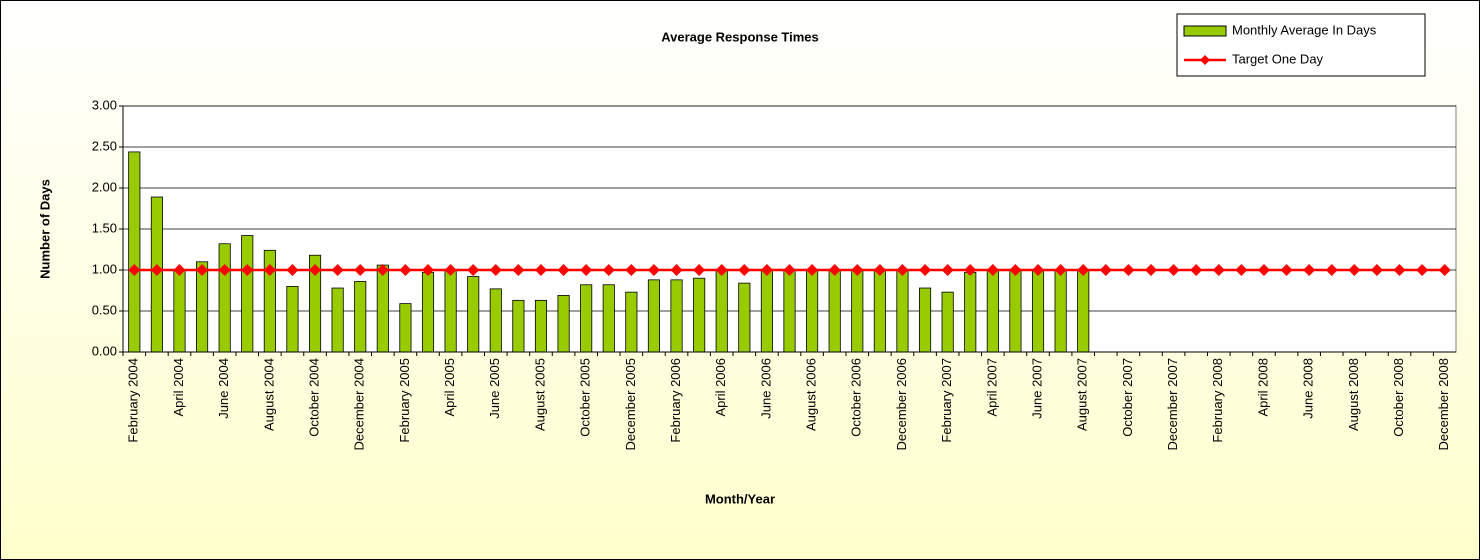 The image size is (1480, 560). Describe the element at coordinates (856, 397) in the screenshot. I see `x-tick-label: October 2006` at that location.